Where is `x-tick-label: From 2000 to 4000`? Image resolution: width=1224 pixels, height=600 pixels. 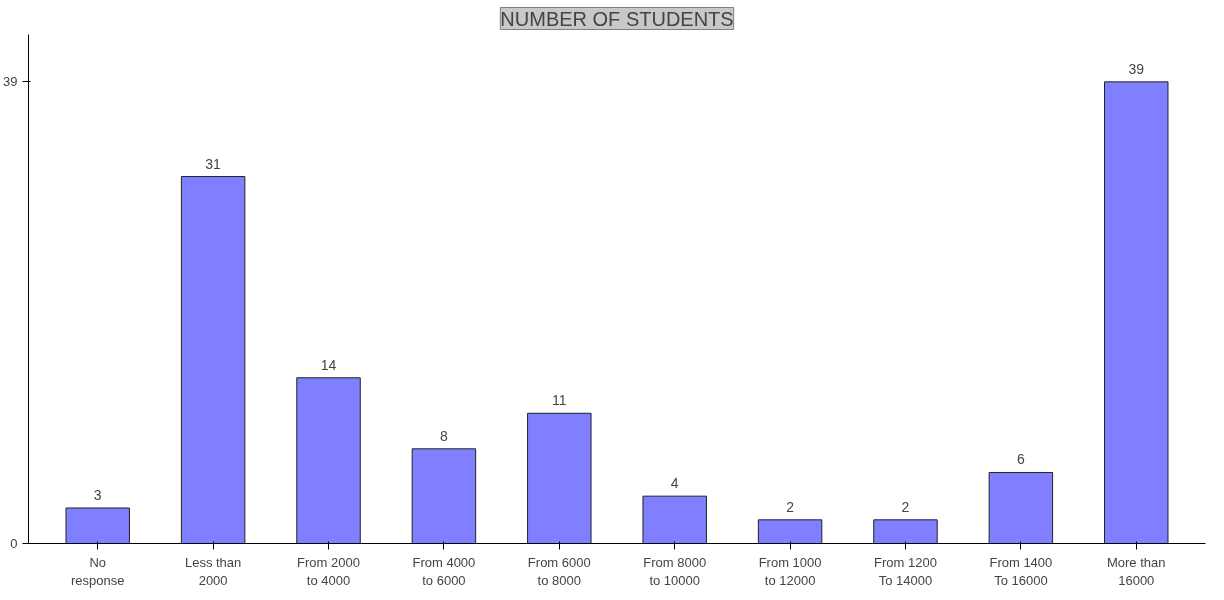 x-tick-label: From 2000 to 4000 is located at coordinates (328, 571).